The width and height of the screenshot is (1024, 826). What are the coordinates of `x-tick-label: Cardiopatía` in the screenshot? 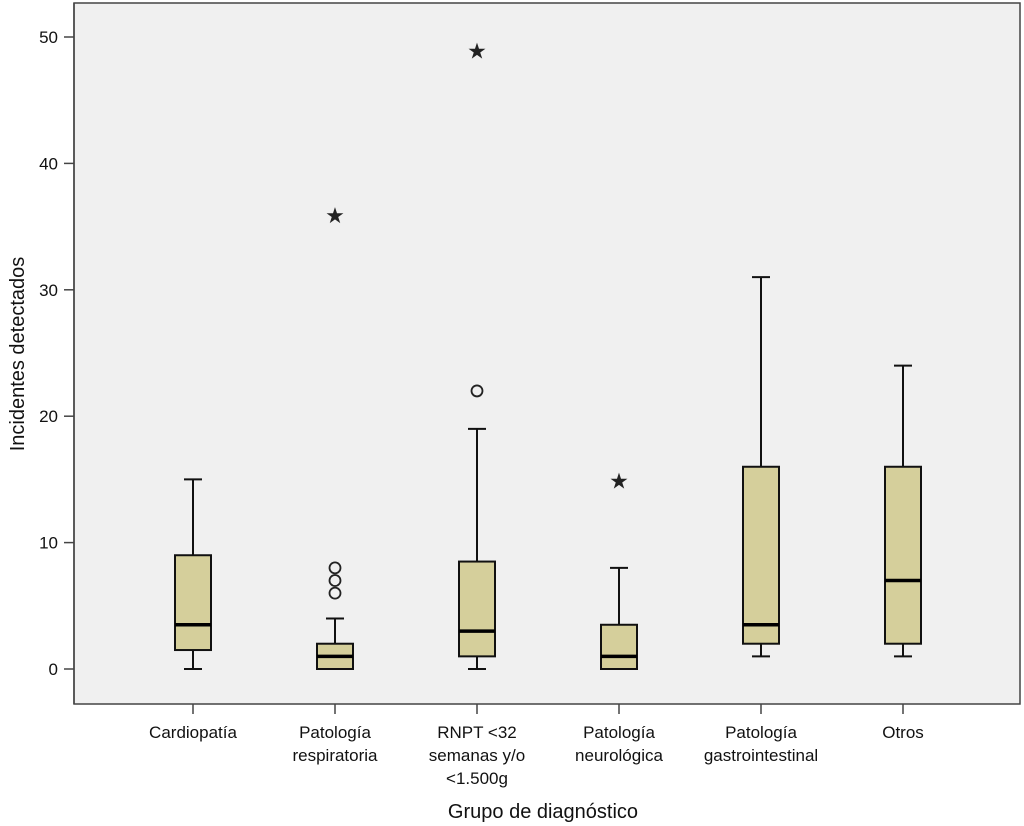 It's located at (193, 732).